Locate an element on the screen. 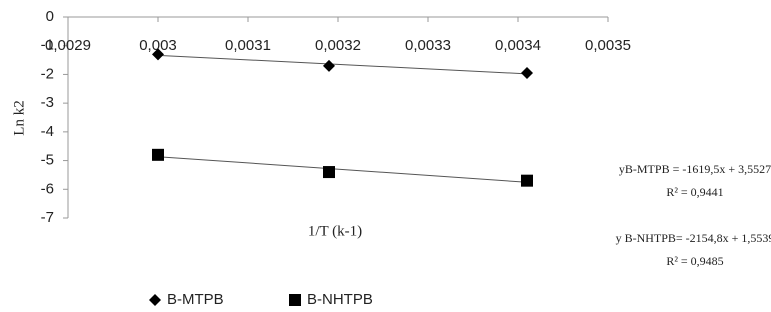 The height and width of the screenshot is (312, 771). y-tick-label: -5 is located at coordinates (47, 160).